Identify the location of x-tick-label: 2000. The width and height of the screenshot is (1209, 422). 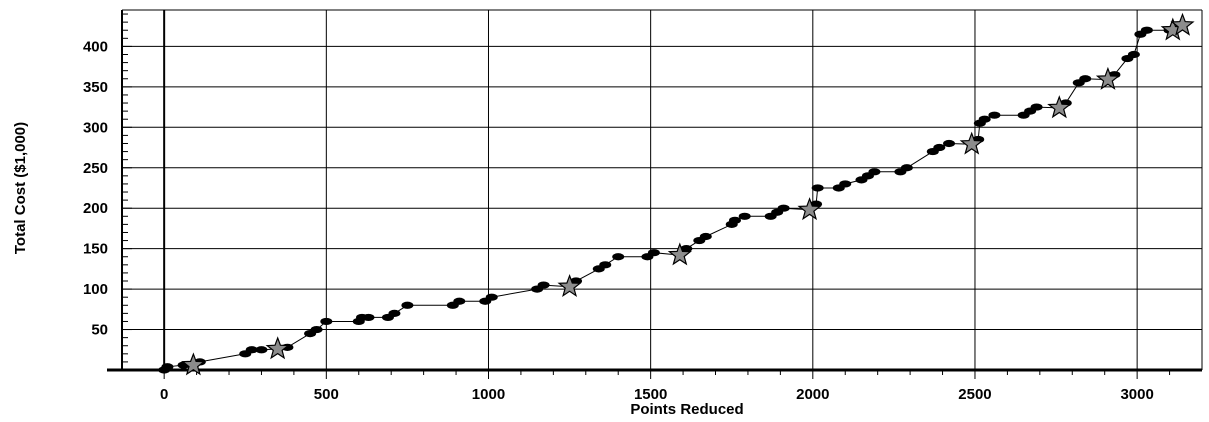
(812, 394).